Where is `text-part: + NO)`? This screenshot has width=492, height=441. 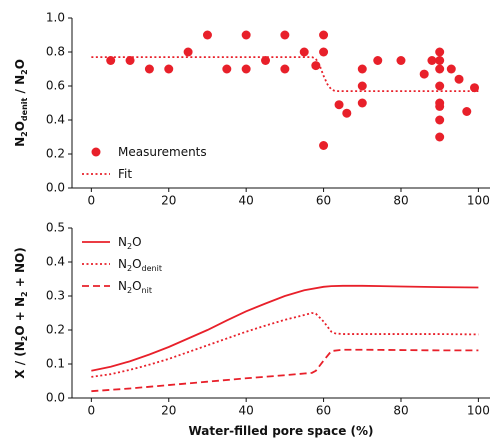 text-part: + NO) is located at coordinates (20, 269).